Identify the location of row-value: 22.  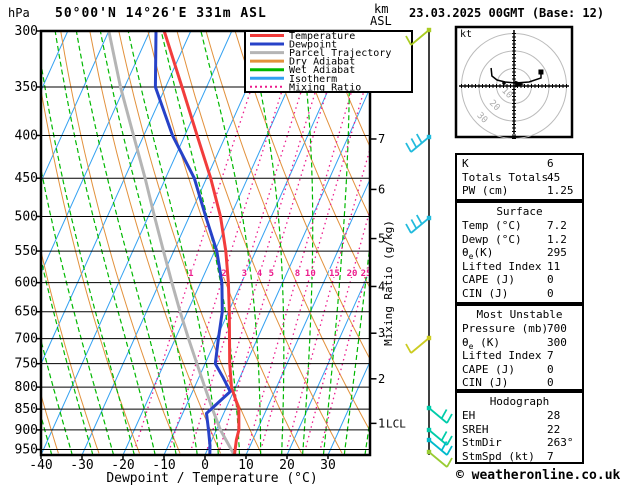
(554, 429).